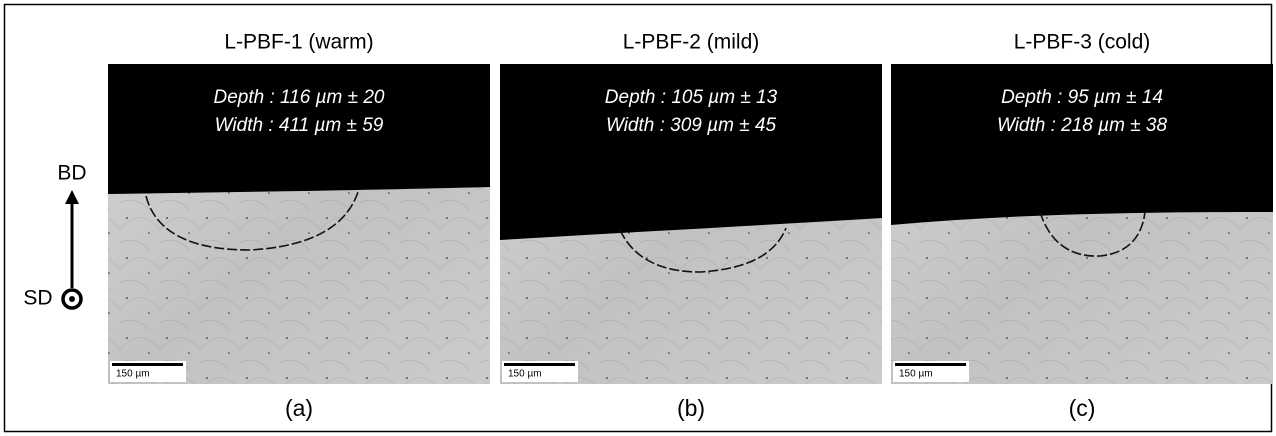  I want to click on bd-label: BD, so click(71, 173).